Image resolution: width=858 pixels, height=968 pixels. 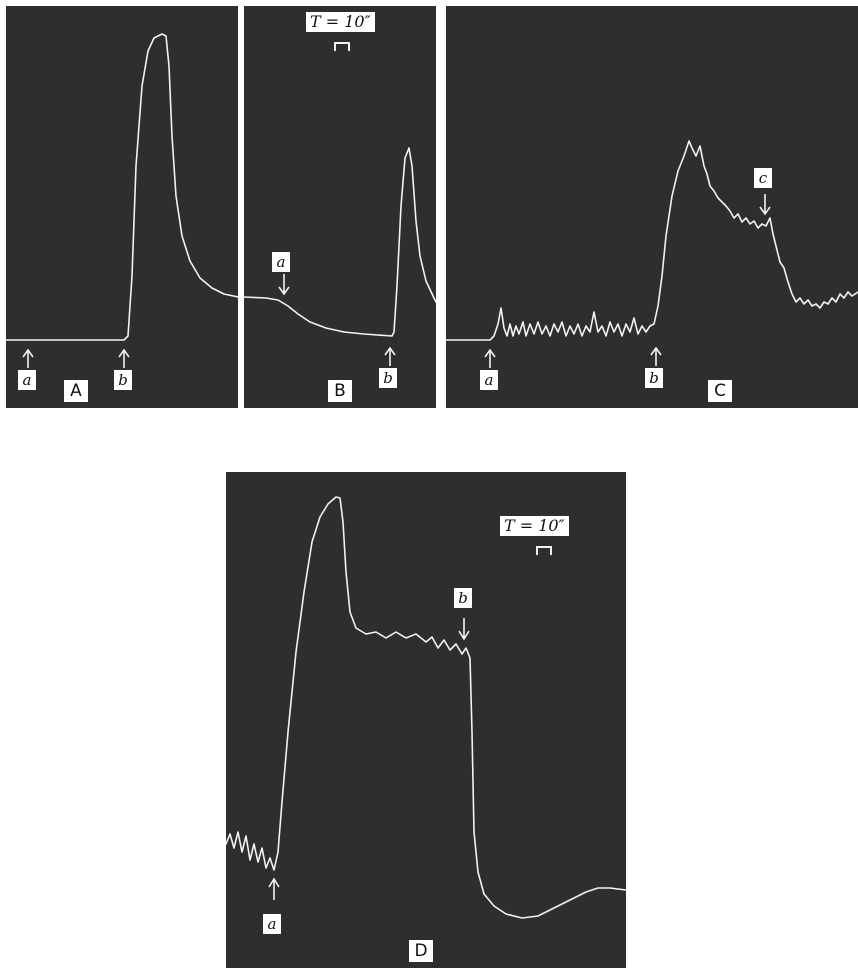 What do you see at coordinates (340, 391) in the screenshot?
I see `panel-b-letter: B` at bounding box center [340, 391].